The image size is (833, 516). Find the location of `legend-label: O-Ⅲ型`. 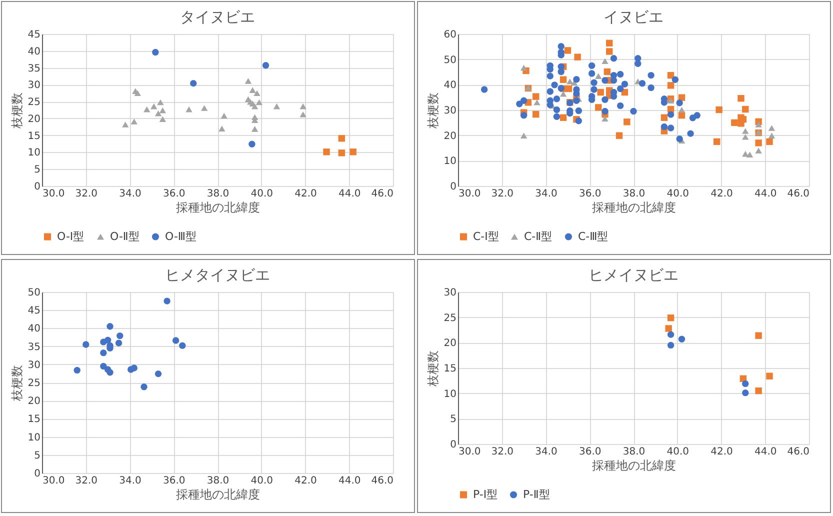

legend-label: O-Ⅲ型 is located at coordinates (181, 236).